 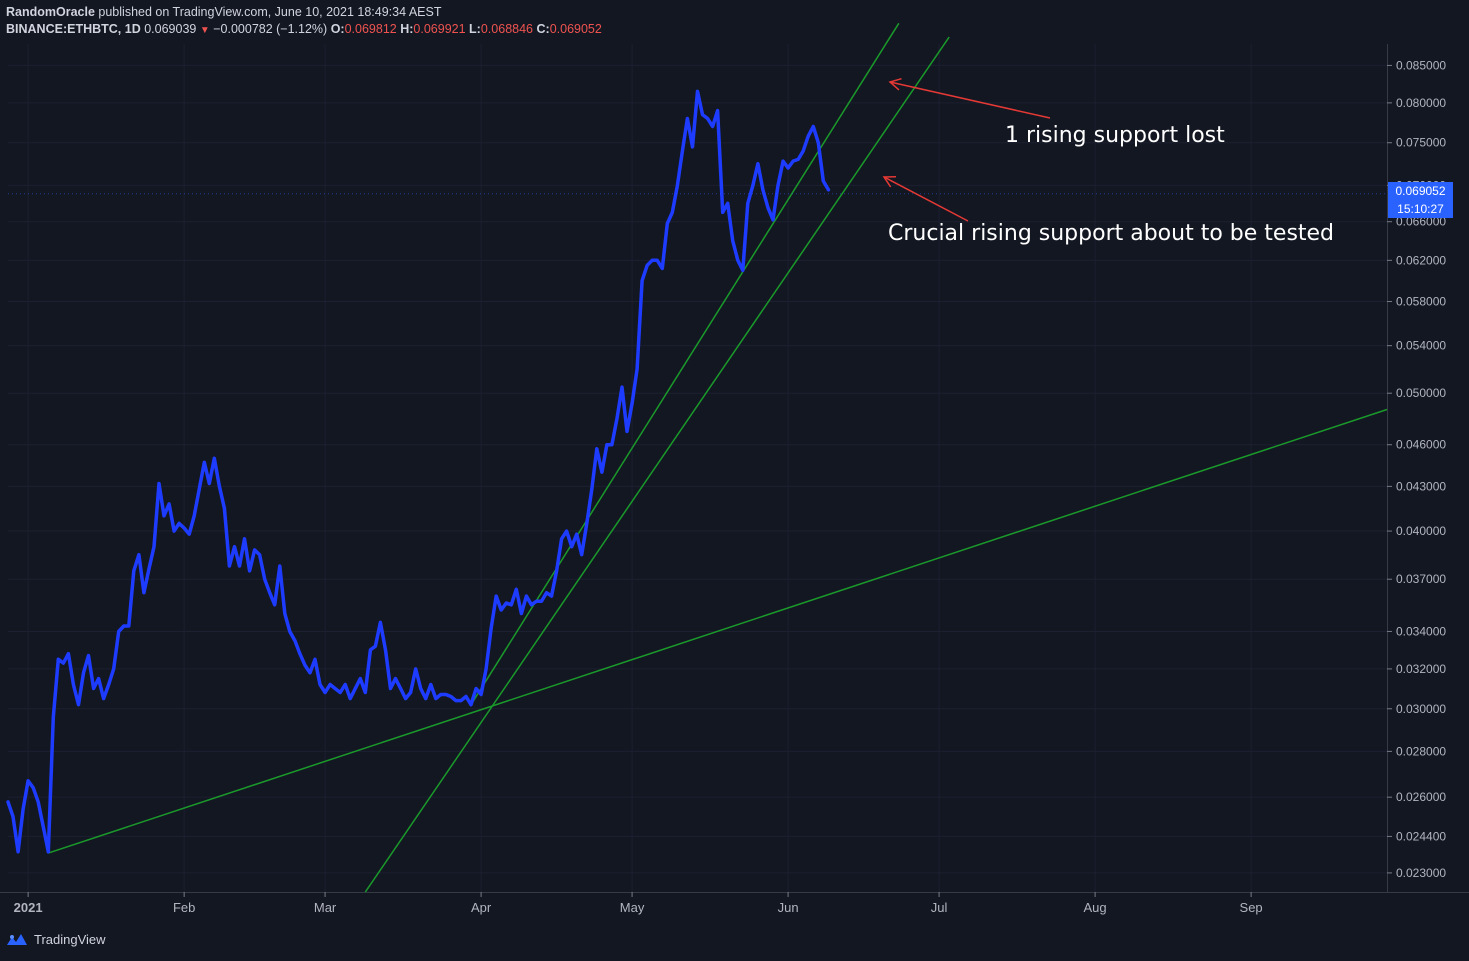 What do you see at coordinates (926, 199) in the screenshot?
I see `arrow-support-test` at bounding box center [926, 199].